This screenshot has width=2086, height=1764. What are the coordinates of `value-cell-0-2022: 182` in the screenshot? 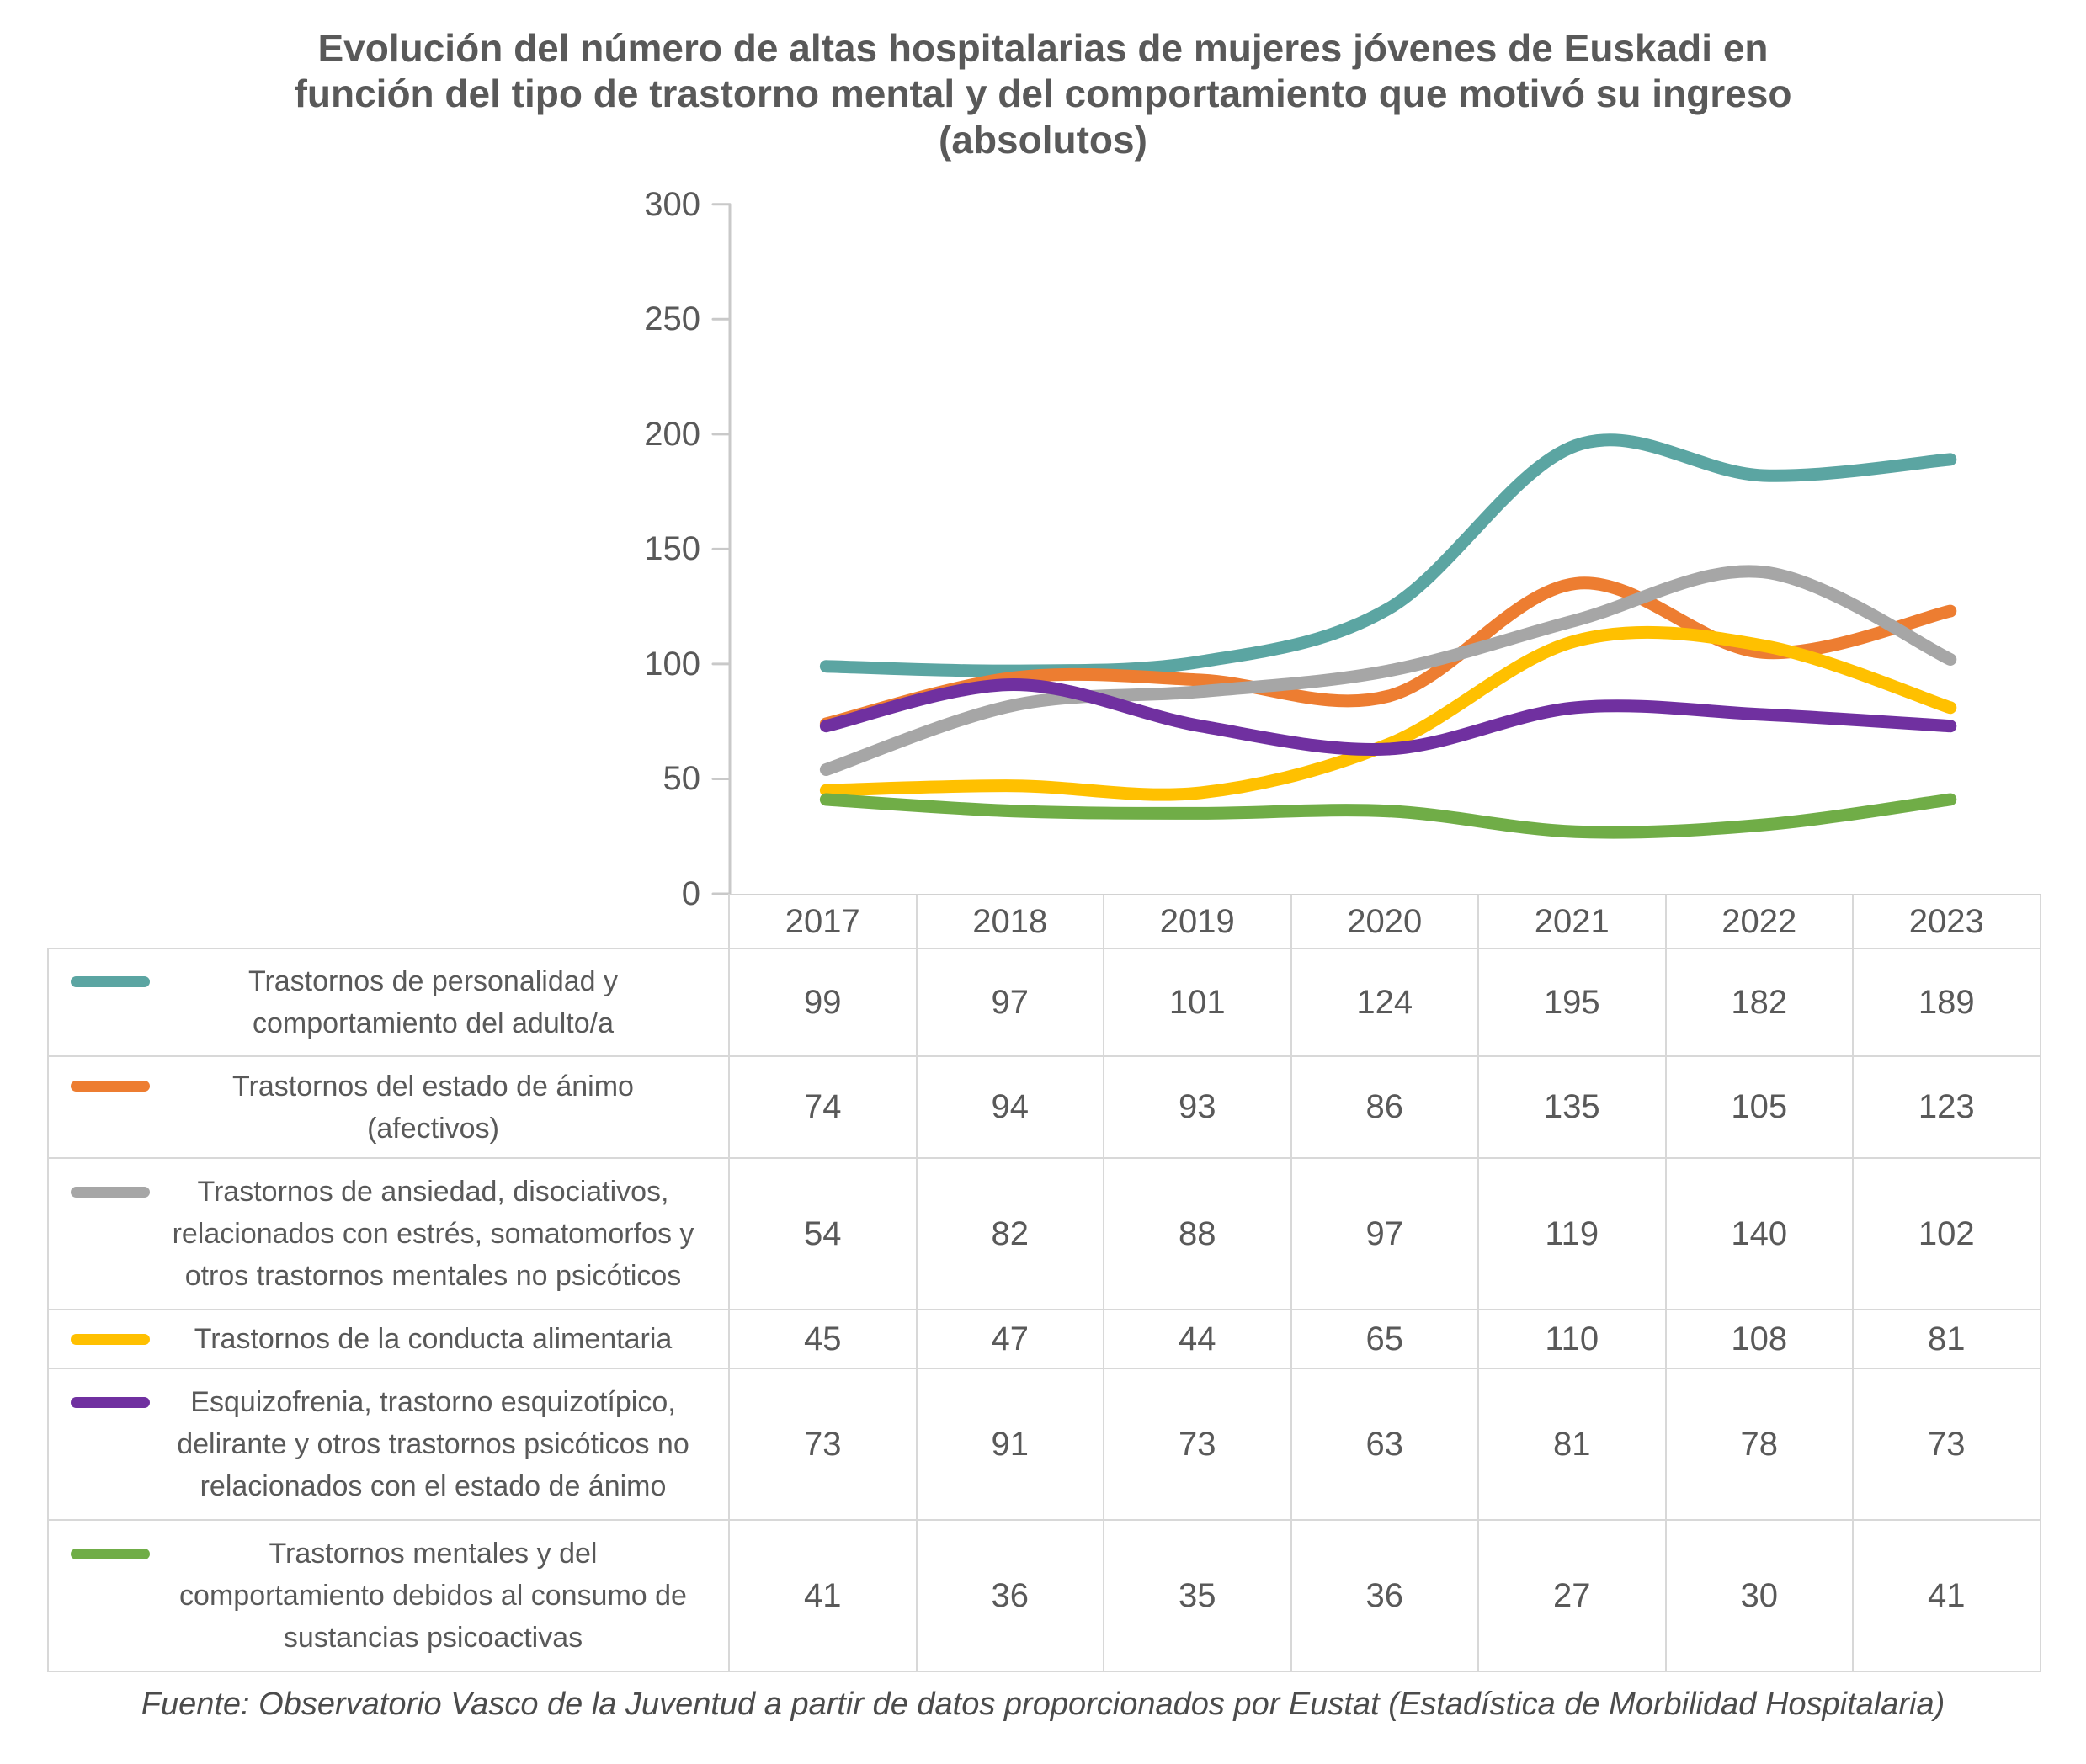 It's located at (1760, 1003).